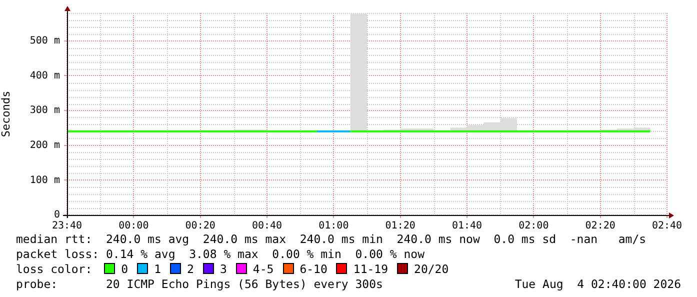 Image resolution: width=697 pixels, height=297 pixels. Describe the element at coordinates (158, 269) in the screenshot. I see `legend-label: 1` at that location.